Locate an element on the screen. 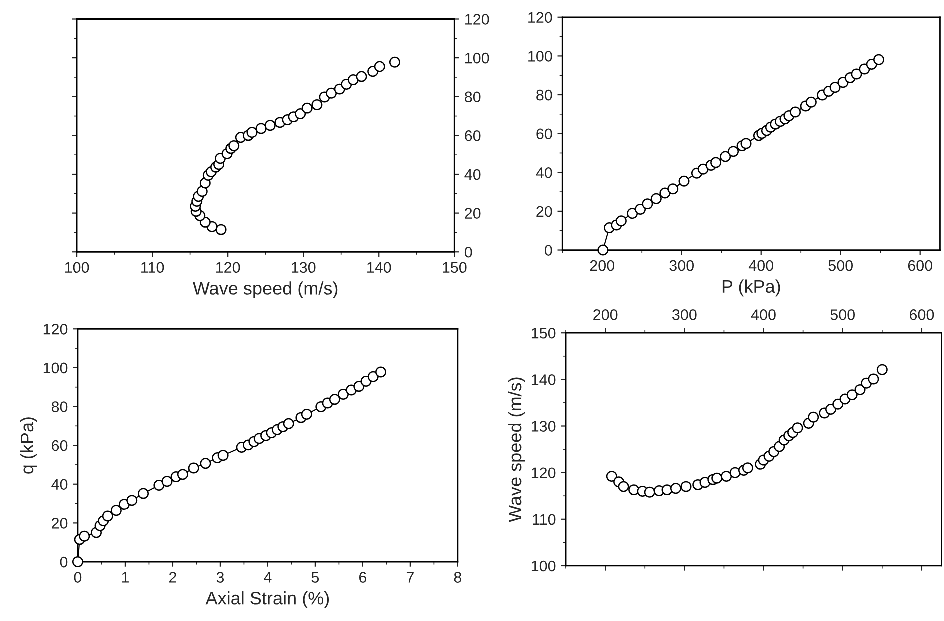 The width and height of the screenshot is (944, 621). x-axis-title: Axial Strain (%) is located at coordinates (268, 600).